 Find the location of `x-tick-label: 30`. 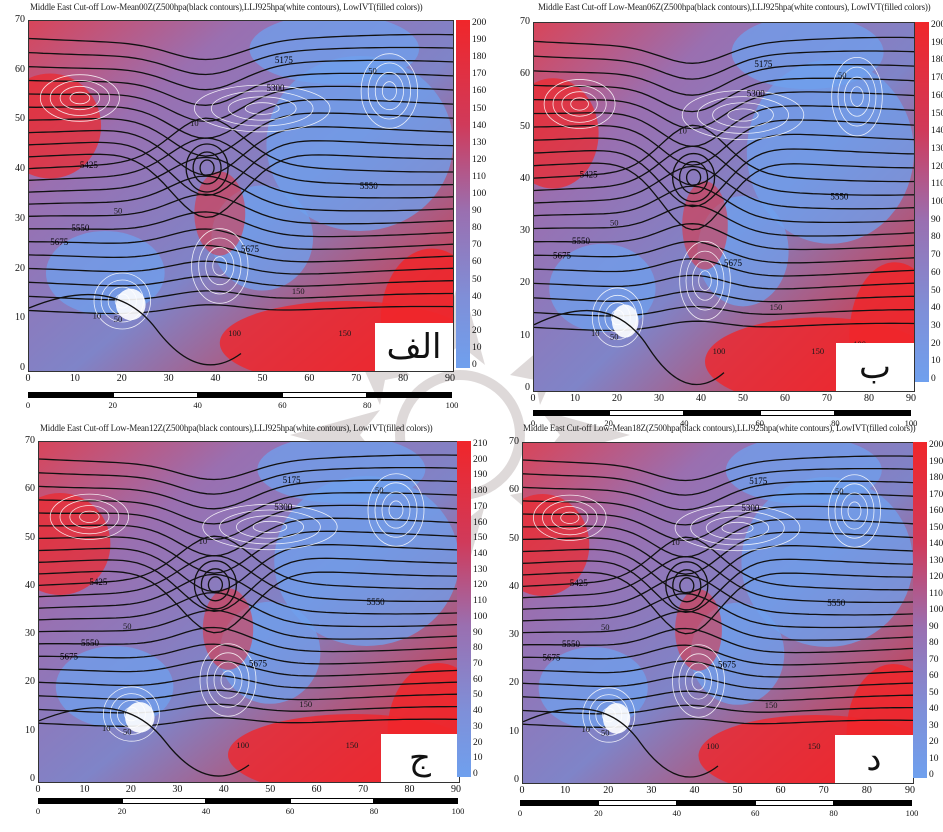

x-tick-label: 30 is located at coordinates (168, 378).